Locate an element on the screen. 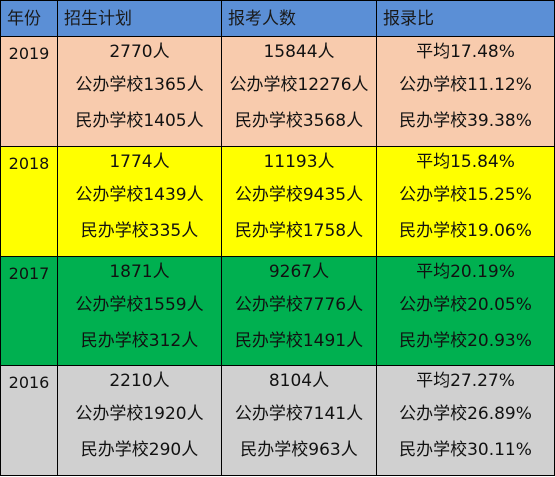 This screenshot has width=555, height=477. applicants-total: 9267人 is located at coordinates (299, 272).